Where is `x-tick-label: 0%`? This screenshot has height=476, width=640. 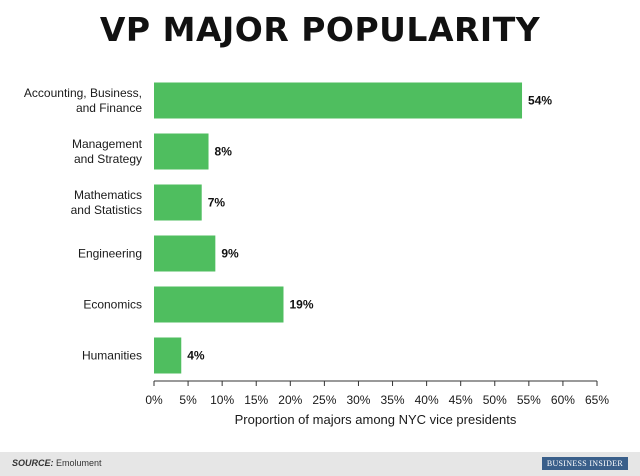
x-tick-label: 0% is located at coordinates (154, 400).